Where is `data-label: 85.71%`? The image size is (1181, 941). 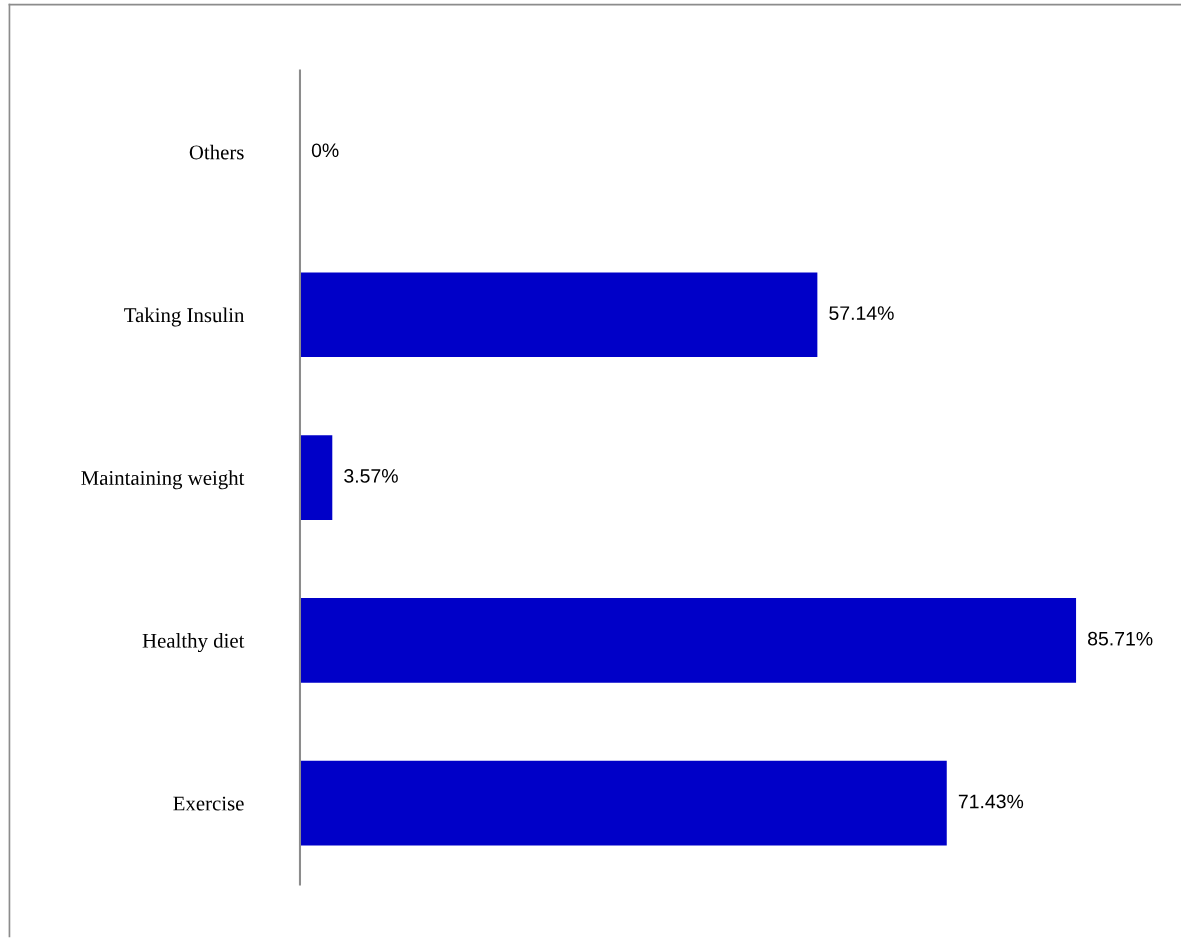 data-label: 85.71% is located at coordinates (1120, 638).